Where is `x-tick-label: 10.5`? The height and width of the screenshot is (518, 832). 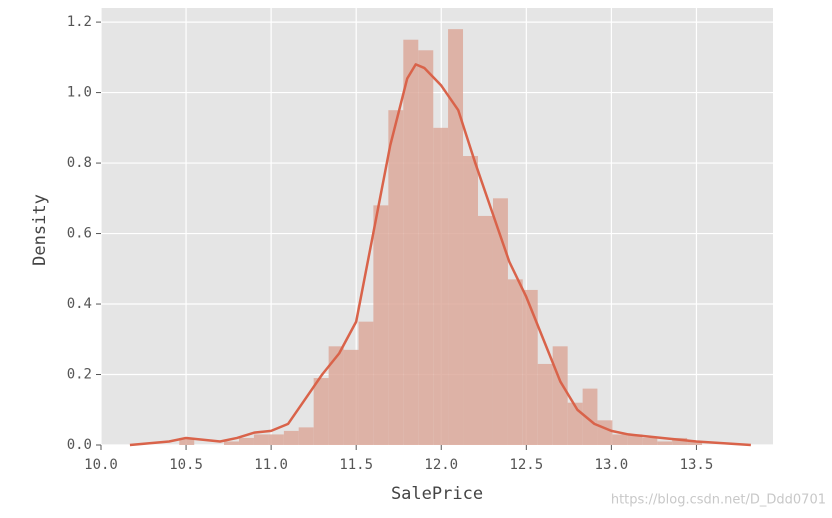
x-tick-label: 10.5 is located at coordinates (186, 465).